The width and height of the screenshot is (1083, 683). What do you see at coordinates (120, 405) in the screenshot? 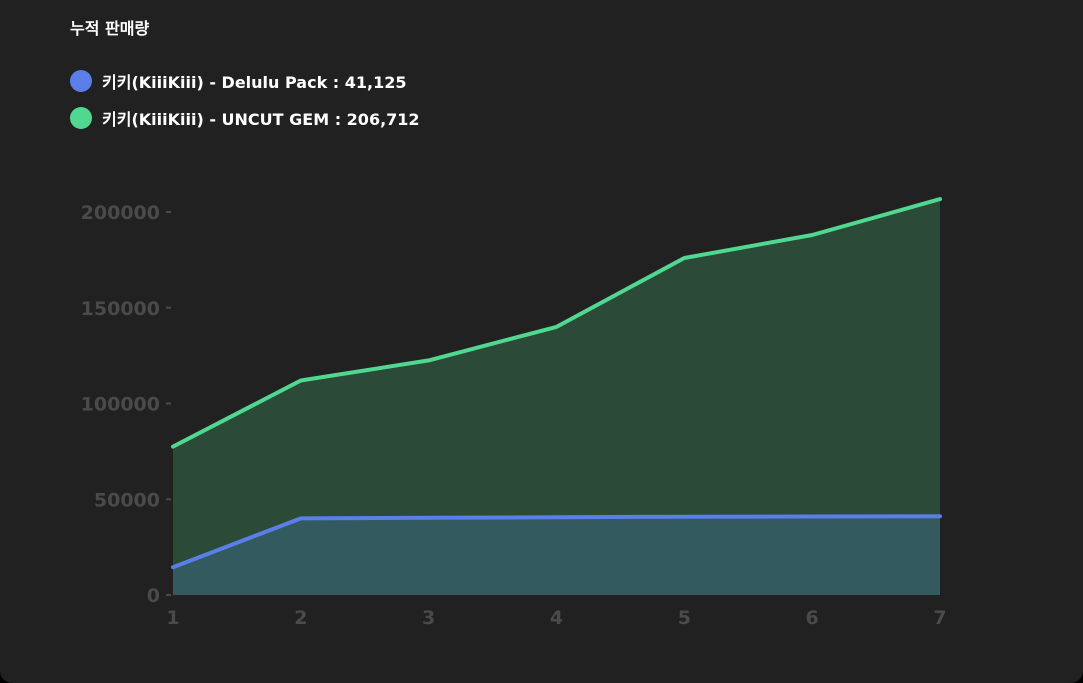
I see `y-tick-label: 100000` at bounding box center [120, 405].